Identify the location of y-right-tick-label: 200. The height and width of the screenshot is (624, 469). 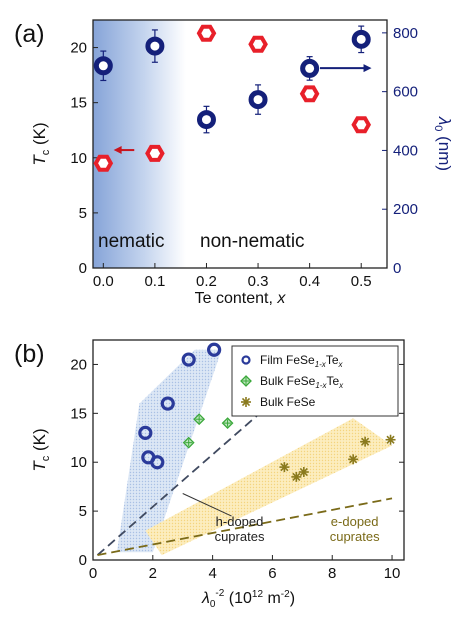
(405, 209).